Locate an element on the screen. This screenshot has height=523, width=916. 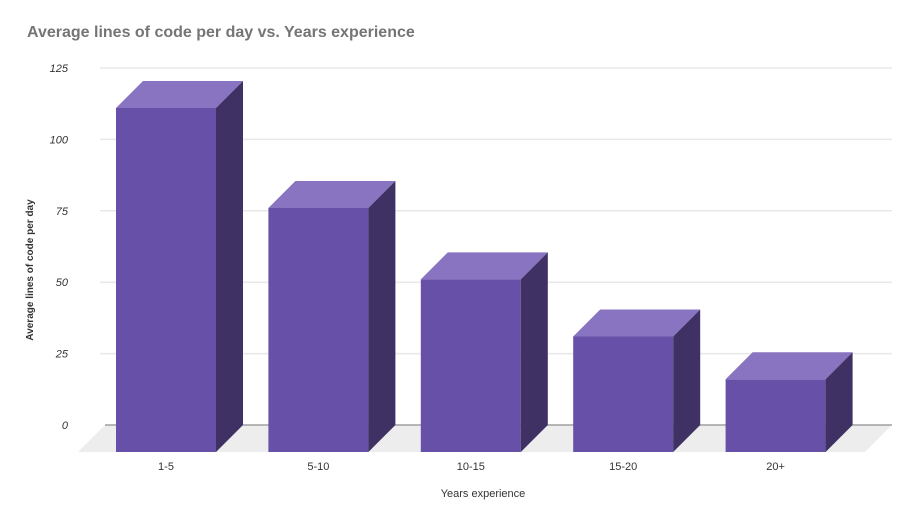
y-tick-label: 0 is located at coordinates (65, 426).